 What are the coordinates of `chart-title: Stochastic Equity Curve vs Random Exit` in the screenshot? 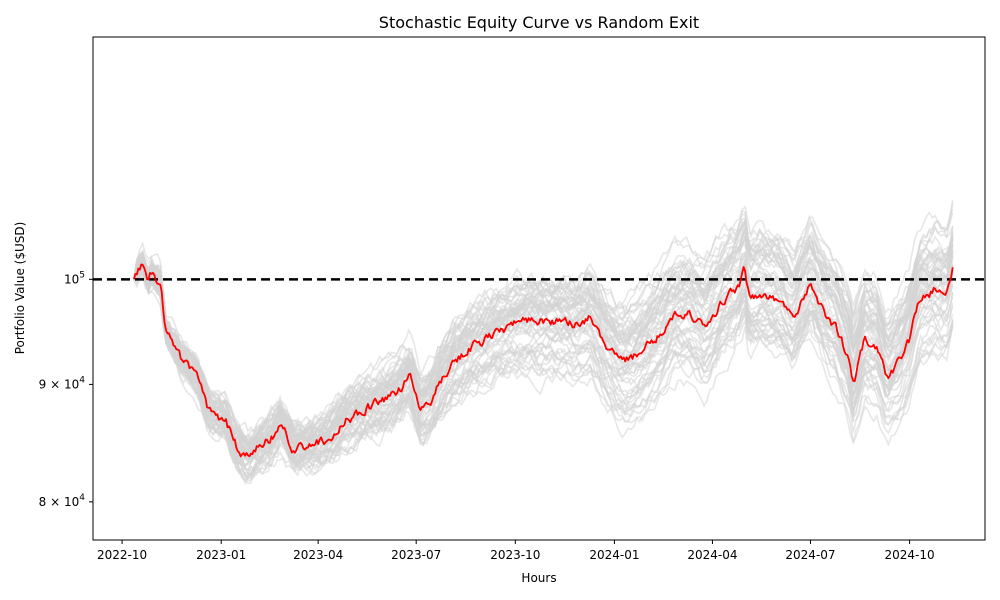 It's located at (539, 22).